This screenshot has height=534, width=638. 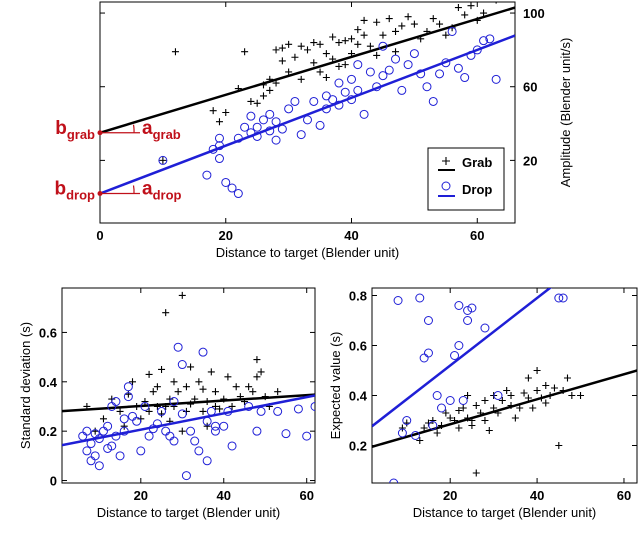 I want to click on y-tick-label: 0, so click(x=53, y=481).